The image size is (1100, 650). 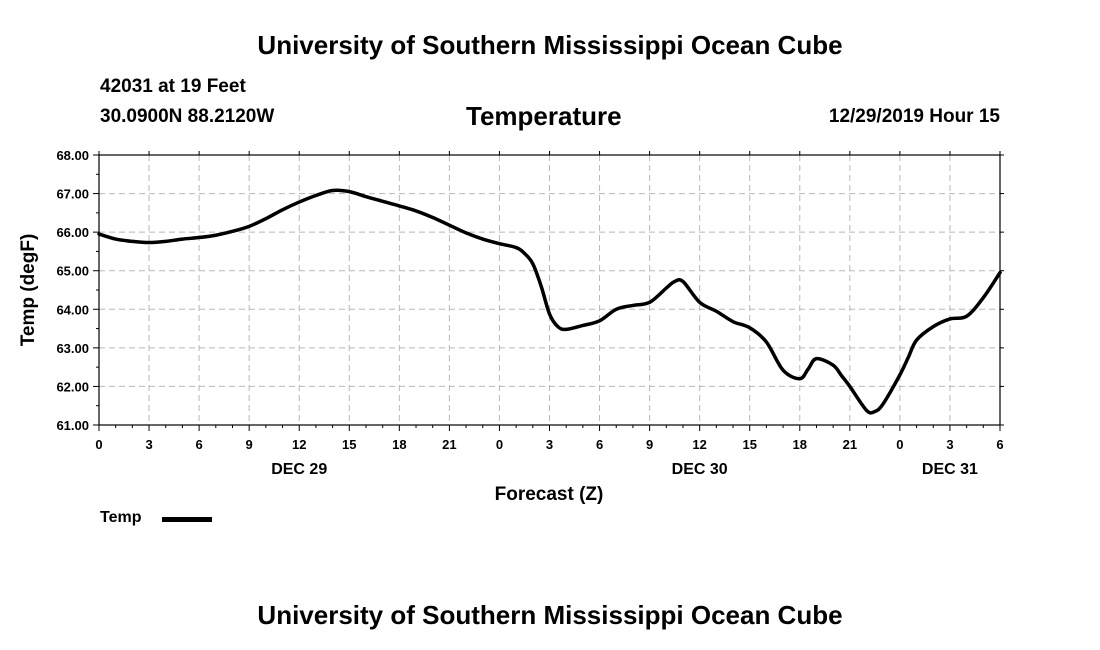 I want to click on y-tick-label: 63.00, so click(x=72, y=348).